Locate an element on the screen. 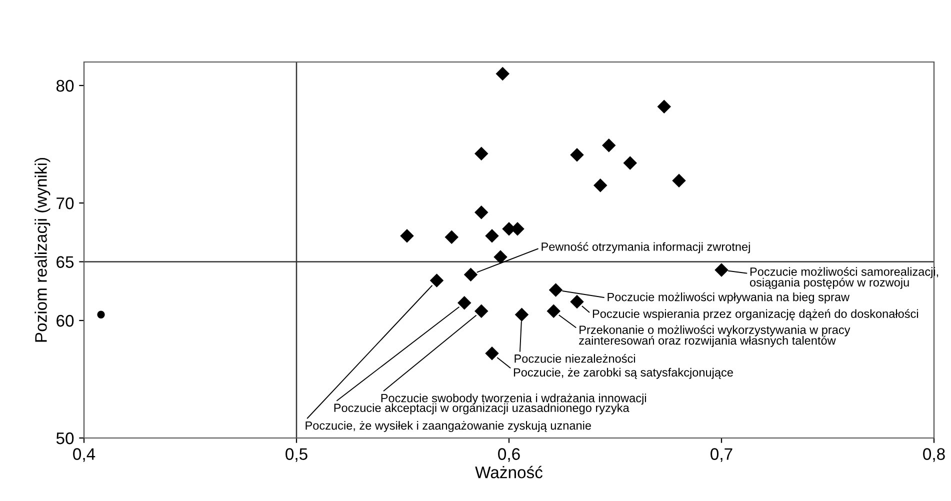 The image size is (951, 501). x-tick-label: 0,6 is located at coordinates (509, 455).